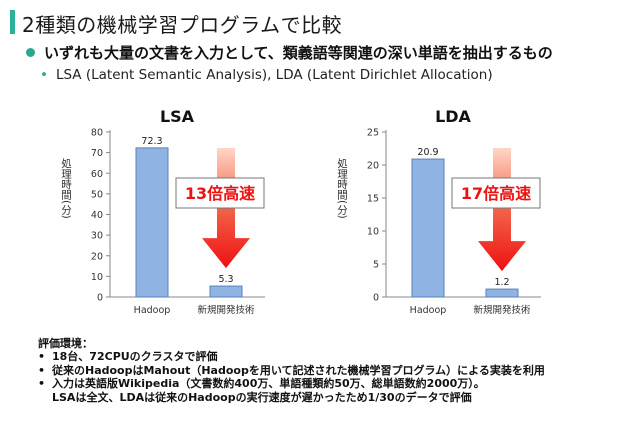 This screenshot has height=426, width=640. What do you see at coordinates (97, 194) in the screenshot?
I see `y-tick-label: 50` at bounding box center [97, 194].